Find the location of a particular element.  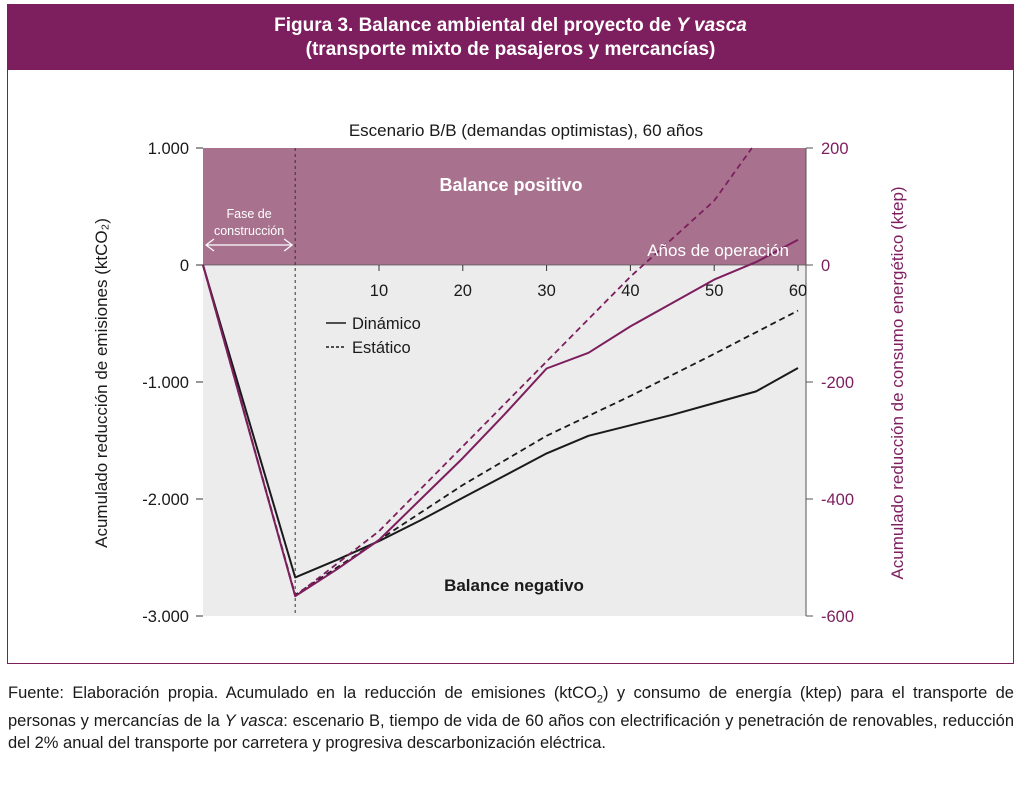

x-axis-label: Años de operación is located at coordinates (718, 250).